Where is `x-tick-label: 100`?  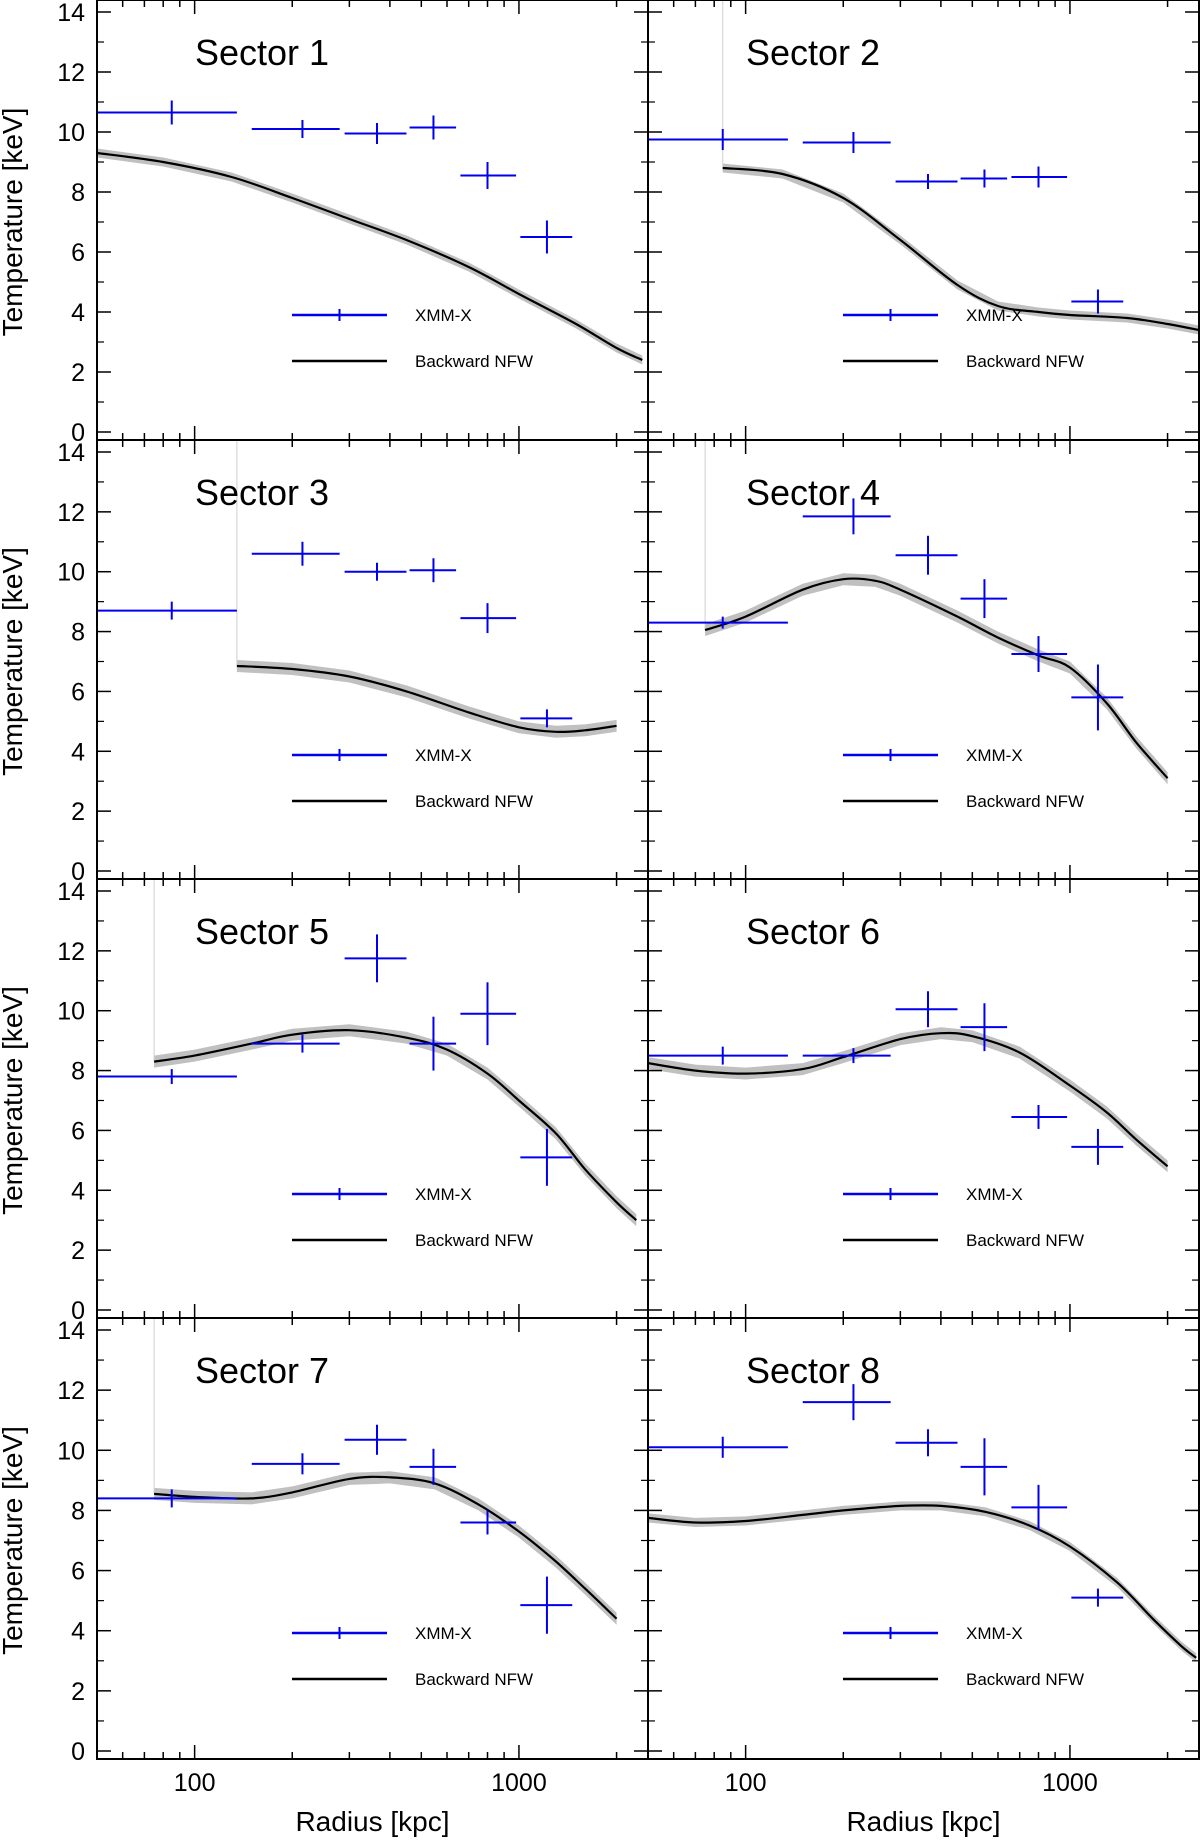 x-tick-label: 100 is located at coordinates (195, 1783).